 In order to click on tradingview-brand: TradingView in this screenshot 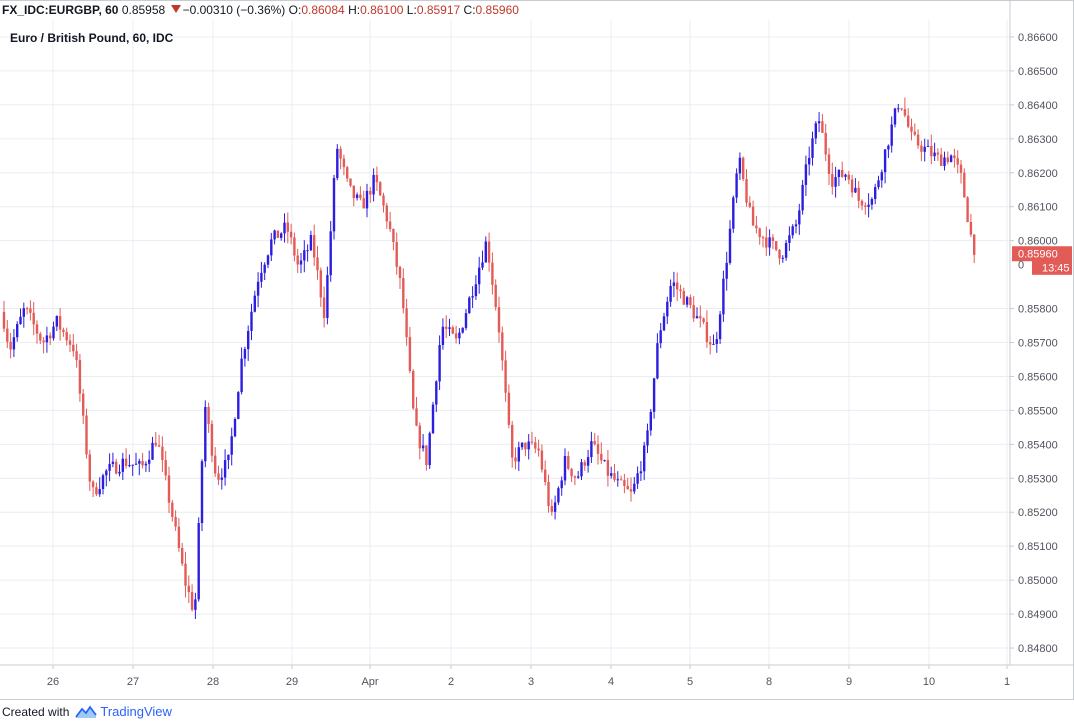, I will do `click(136, 711)`.